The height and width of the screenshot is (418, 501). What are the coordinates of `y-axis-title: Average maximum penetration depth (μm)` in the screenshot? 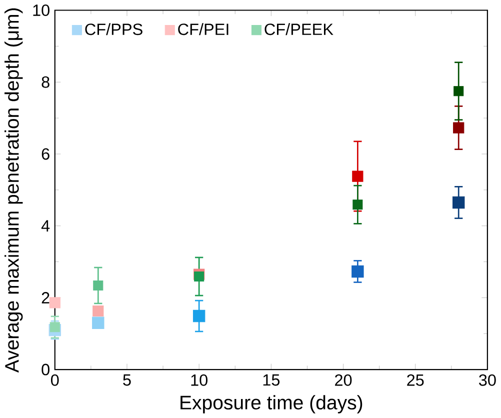 It's located at (13, 190).